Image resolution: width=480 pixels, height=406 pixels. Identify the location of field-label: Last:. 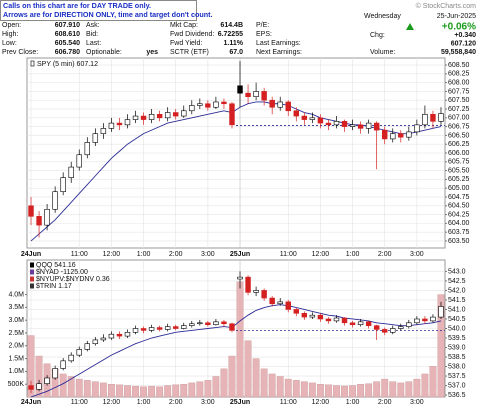
(93, 43).